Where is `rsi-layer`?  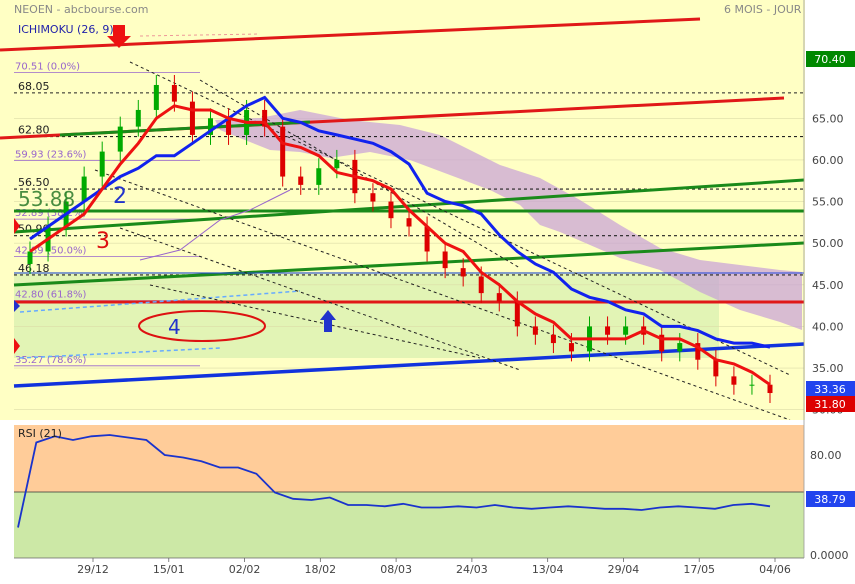
rsi-layer is located at coordinates (394, 481).